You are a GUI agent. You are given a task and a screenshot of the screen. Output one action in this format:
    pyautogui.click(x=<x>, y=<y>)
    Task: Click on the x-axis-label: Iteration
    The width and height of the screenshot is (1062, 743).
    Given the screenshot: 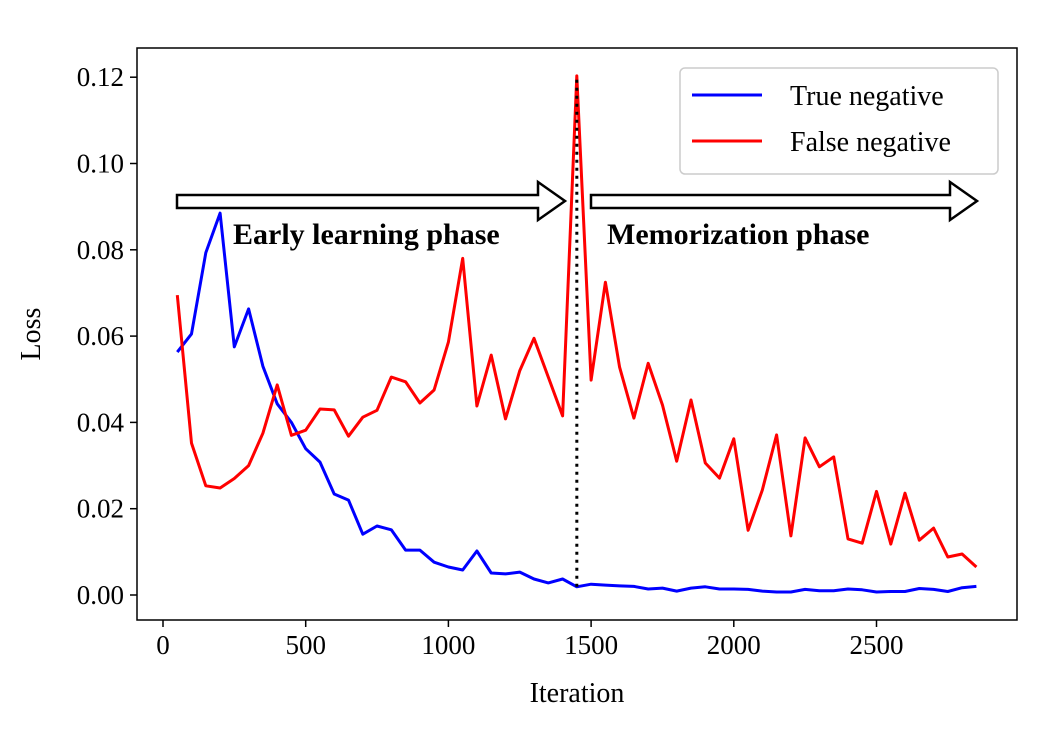 What is the action you would take?
    pyautogui.click(x=577, y=693)
    